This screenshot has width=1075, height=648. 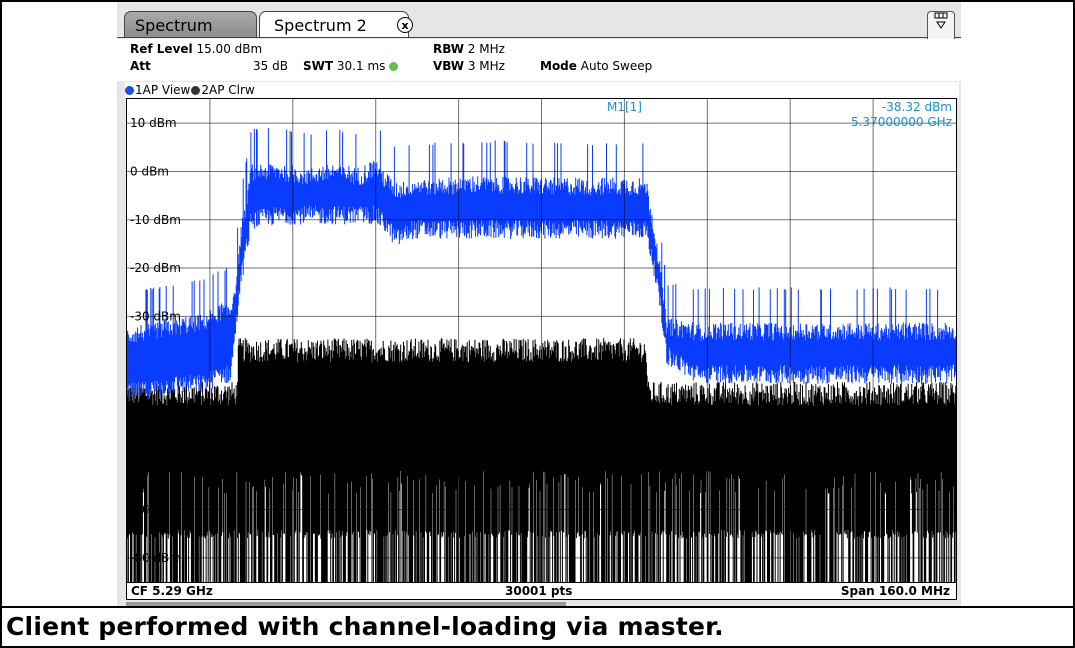 I want to click on trace2-label: 2AP Clrw, so click(x=228, y=90).